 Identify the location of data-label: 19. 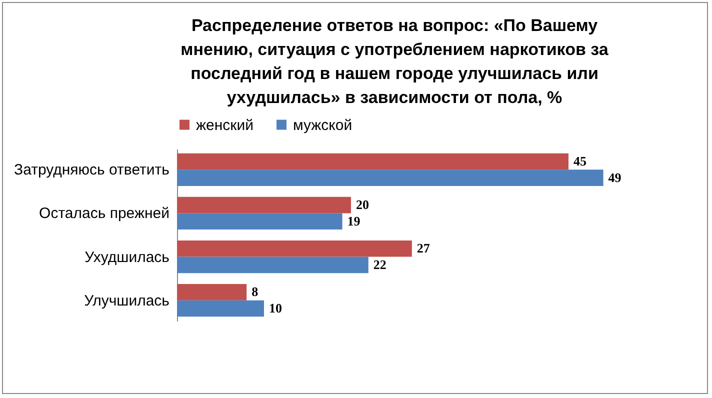
(354, 220).